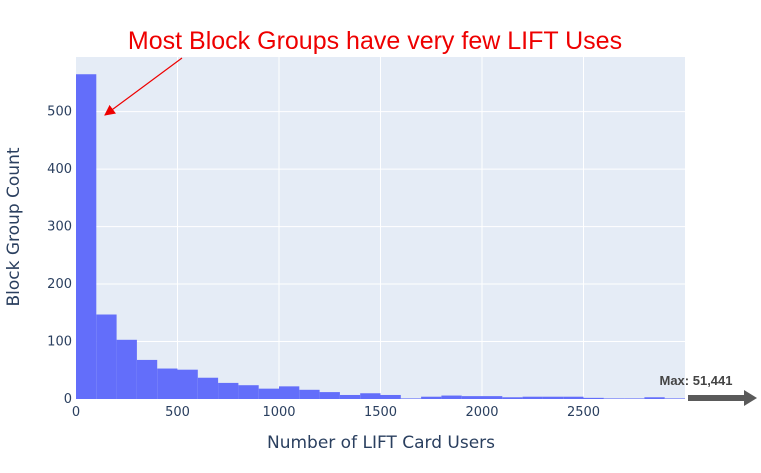 Image resolution: width=761 pixels, height=473 pixels. Describe the element at coordinates (14, 226) in the screenshot. I see `y-axis-title: Block Group Count` at that location.